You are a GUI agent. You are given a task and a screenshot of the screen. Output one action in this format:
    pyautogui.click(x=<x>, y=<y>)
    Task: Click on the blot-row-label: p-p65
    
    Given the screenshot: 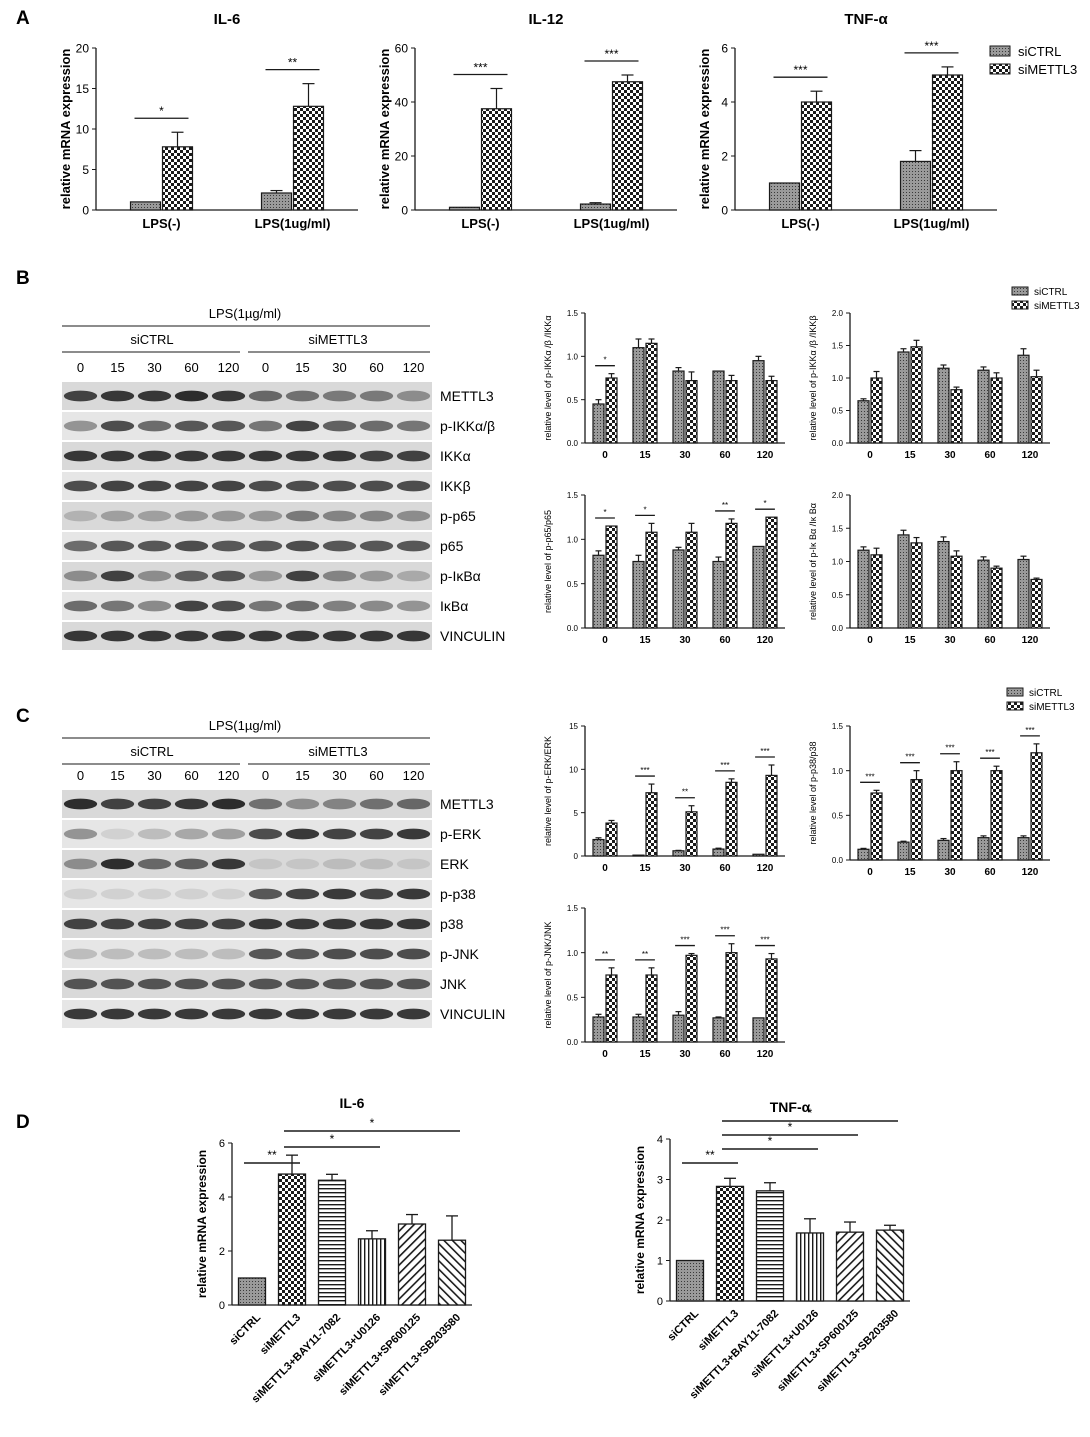 What is the action you would take?
    pyautogui.click(x=458, y=516)
    